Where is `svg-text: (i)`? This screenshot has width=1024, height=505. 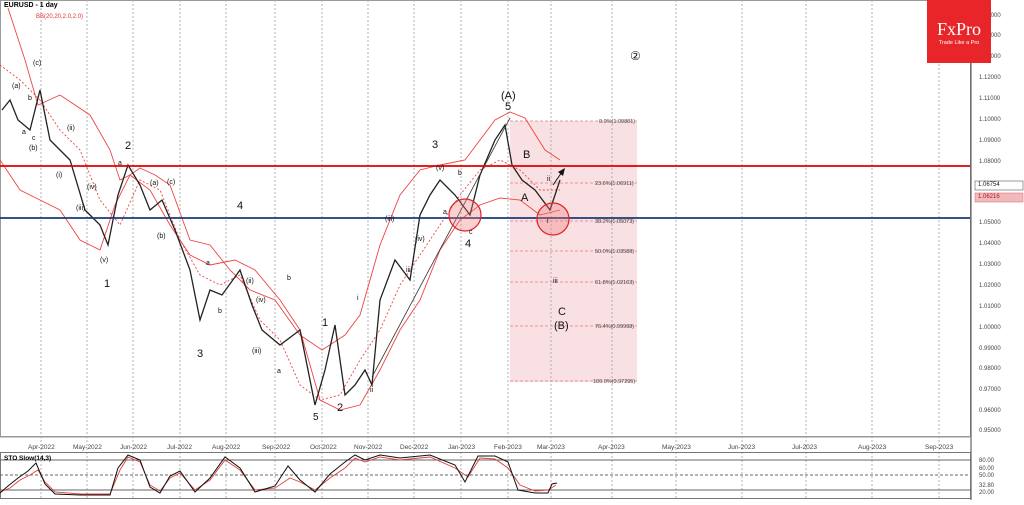 svg-text: (i) is located at coordinates (59, 175).